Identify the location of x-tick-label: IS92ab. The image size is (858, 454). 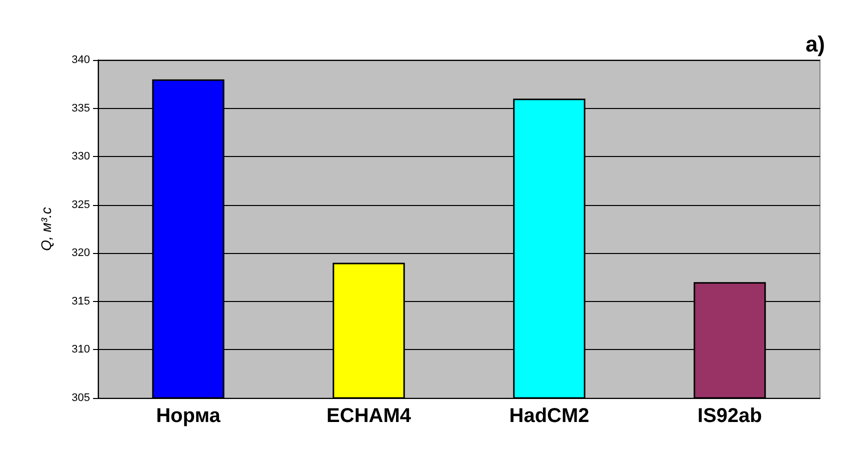
(730, 416).